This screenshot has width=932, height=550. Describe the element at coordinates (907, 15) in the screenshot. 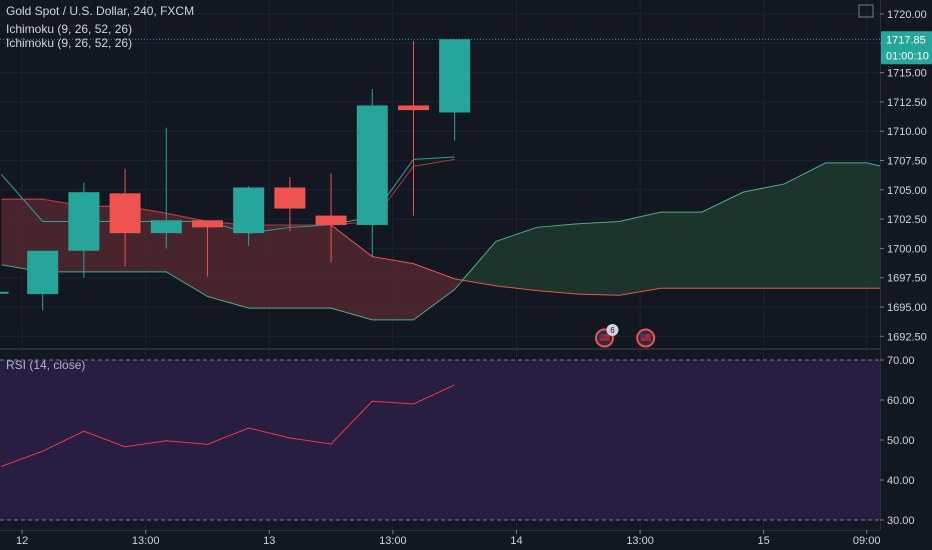

I see `price-tick-label: 1720.00` at that location.